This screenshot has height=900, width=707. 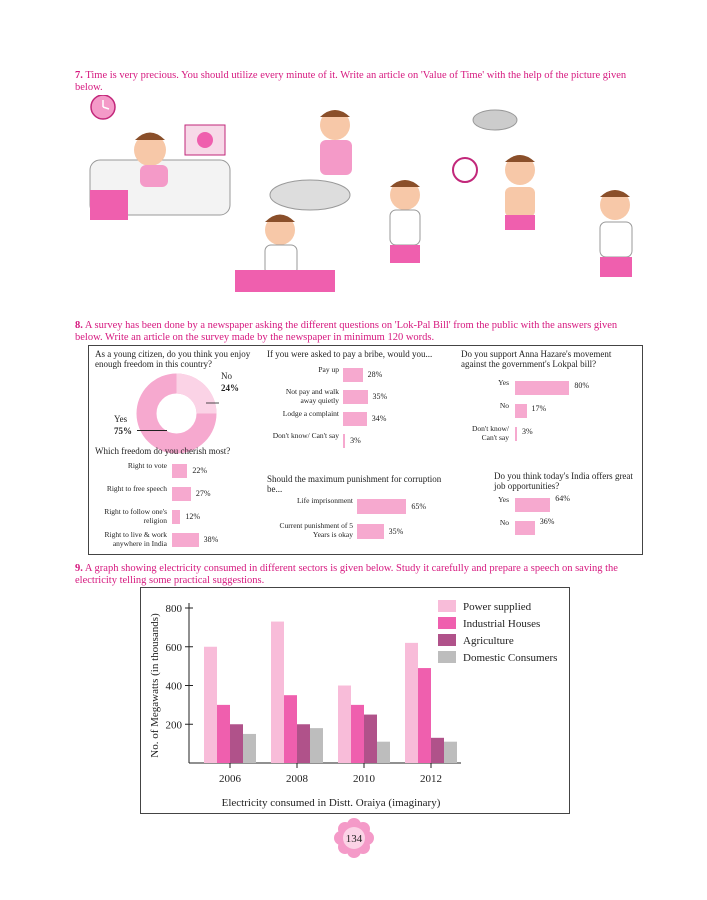 What do you see at coordinates (163, 451) in the screenshot?
I see `cherish-question: Which freedom do you cherish most?` at bounding box center [163, 451].